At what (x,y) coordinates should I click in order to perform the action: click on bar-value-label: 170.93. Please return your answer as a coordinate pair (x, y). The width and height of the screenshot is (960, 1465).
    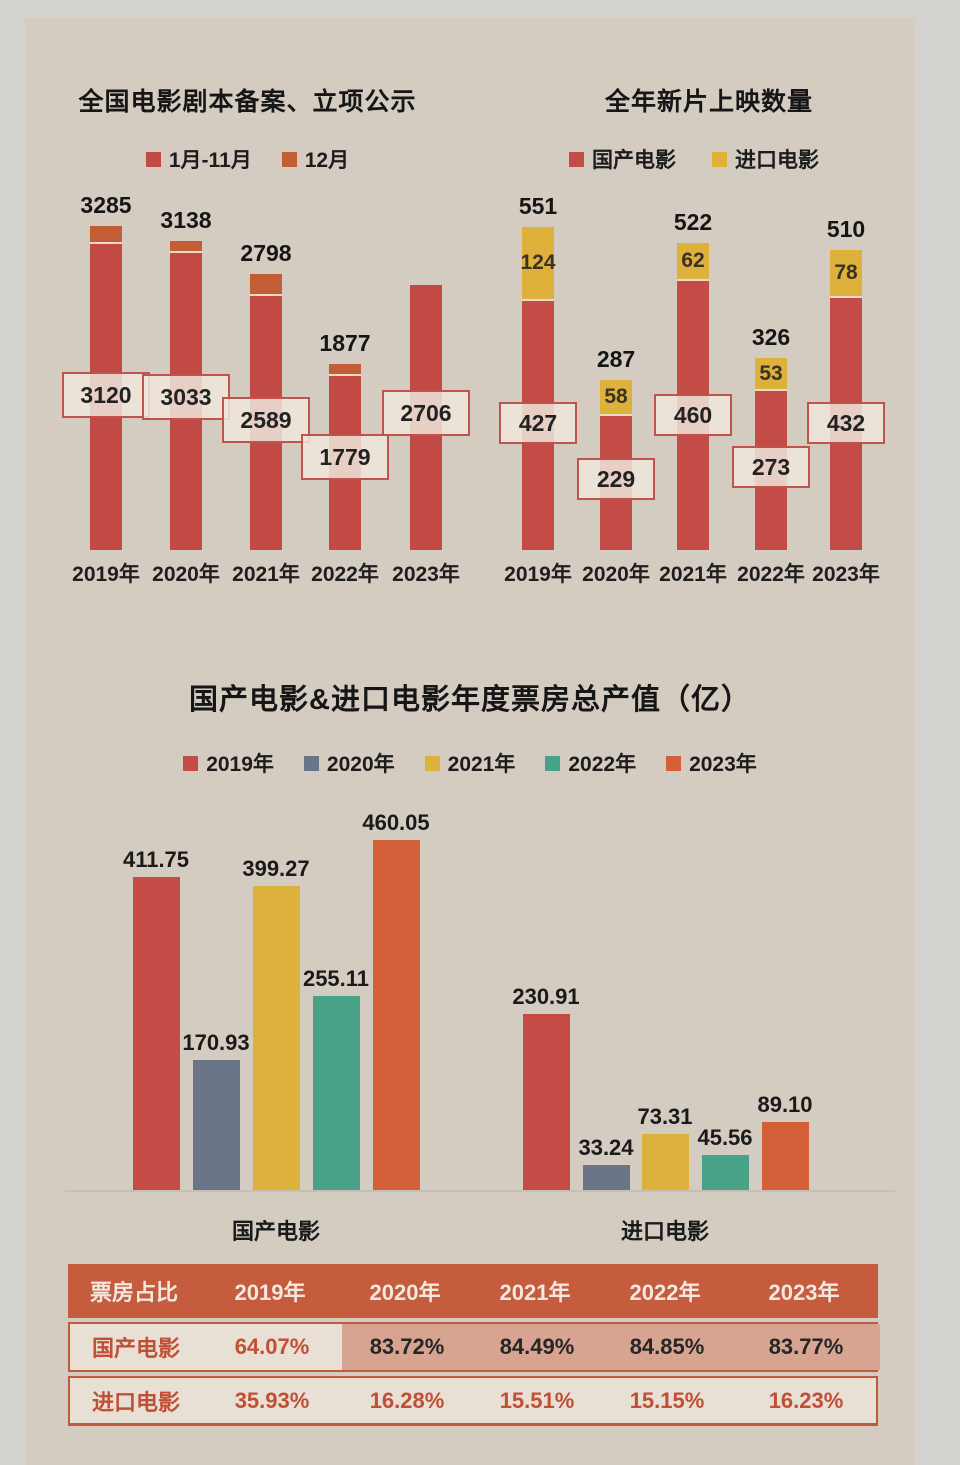
    Looking at the image, I should click on (216, 1042).